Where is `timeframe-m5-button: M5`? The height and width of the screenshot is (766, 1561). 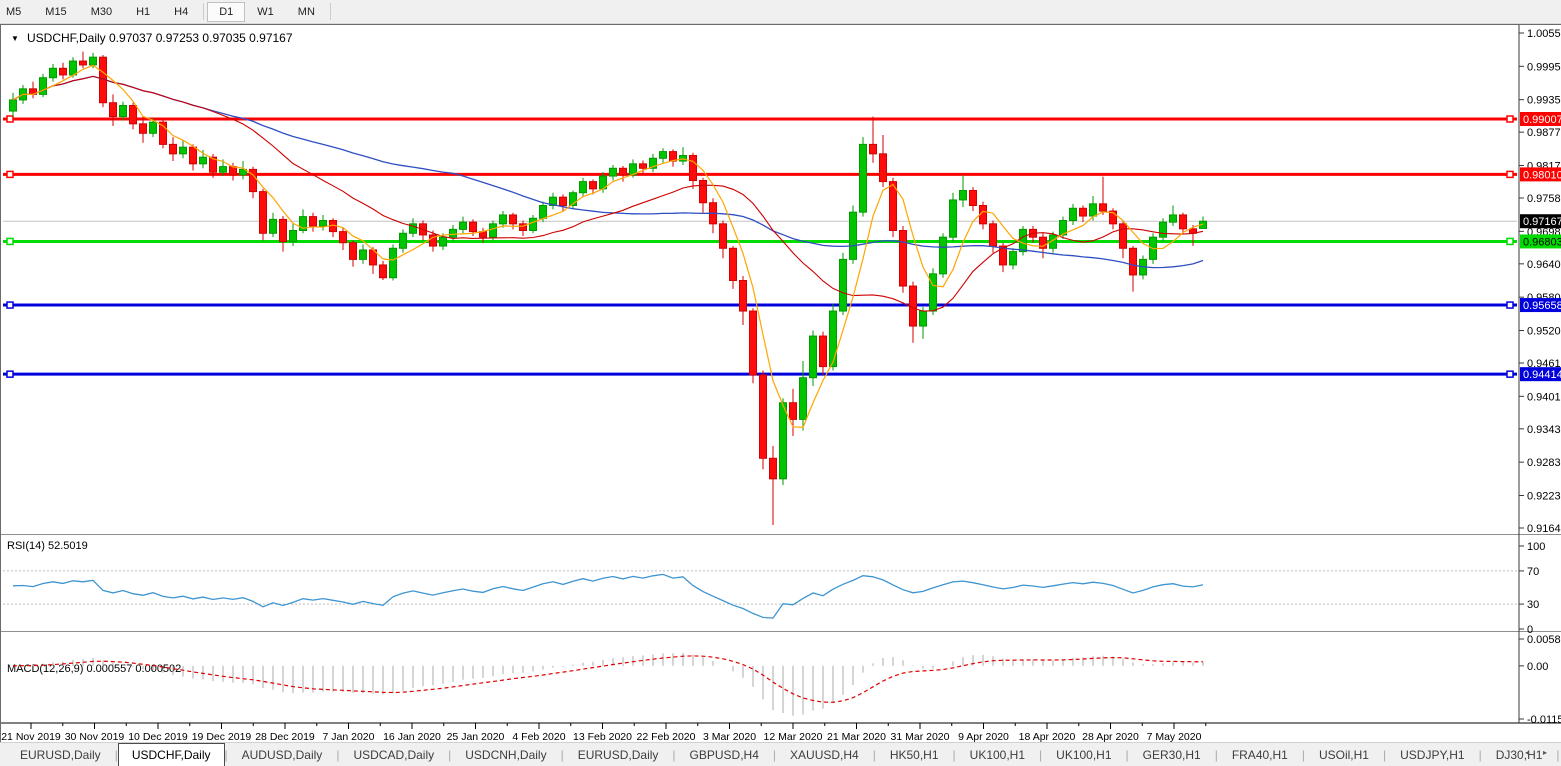 timeframe-m5-button: M5 is located at coordinates (14, 11).